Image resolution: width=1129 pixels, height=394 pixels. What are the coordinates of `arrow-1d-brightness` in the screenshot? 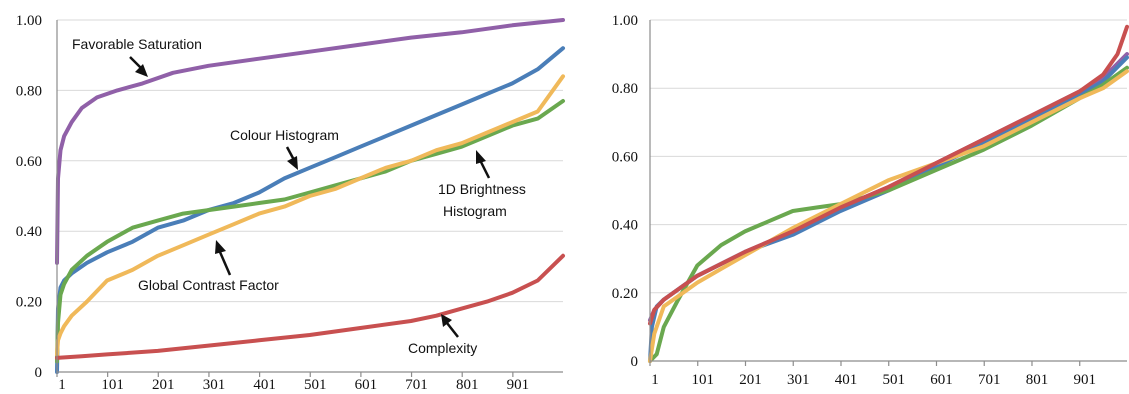 It's located at (483, 164).